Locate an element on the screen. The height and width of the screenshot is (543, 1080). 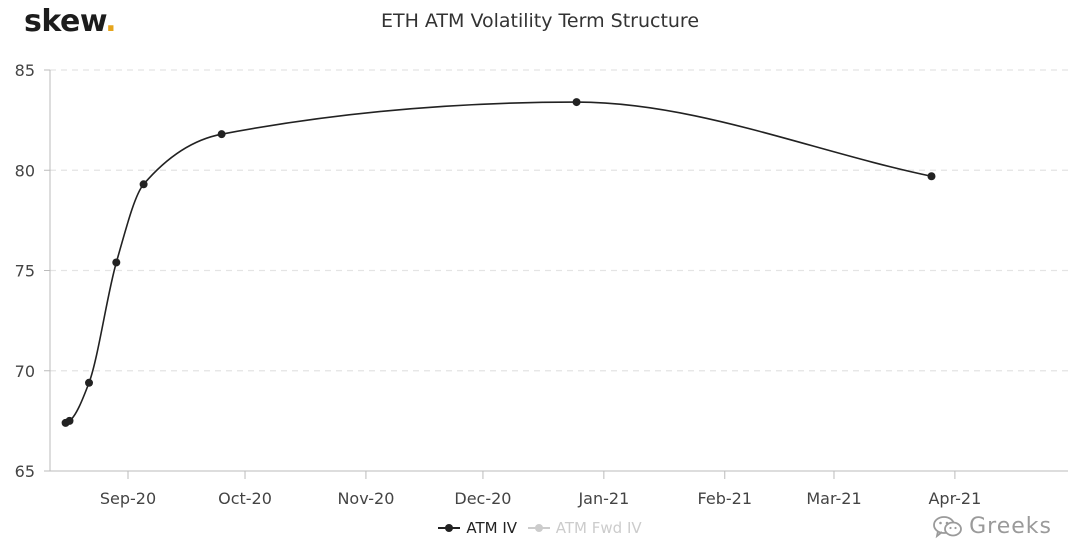
y-tick-label: 75 is located at coordinates (25, 271).